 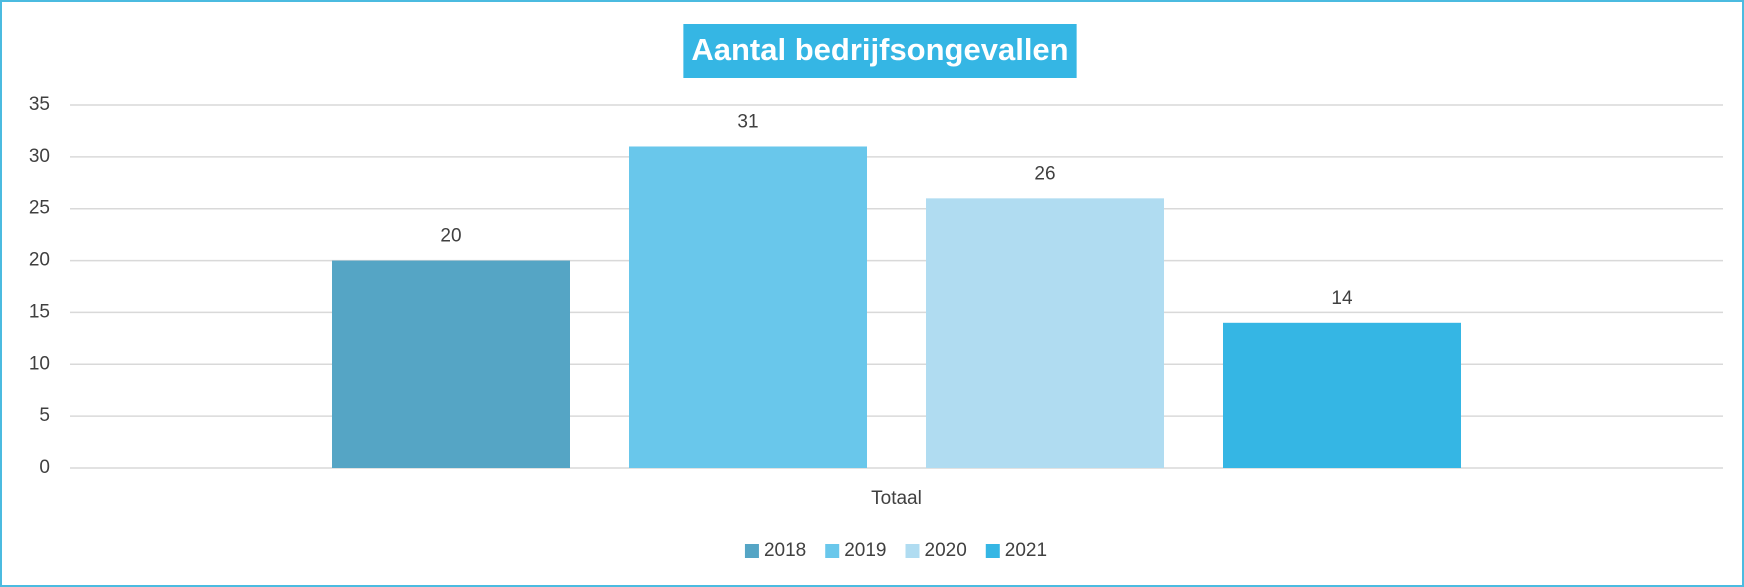 I want to click on legend-label: 2019, so click(x=865, y=550).